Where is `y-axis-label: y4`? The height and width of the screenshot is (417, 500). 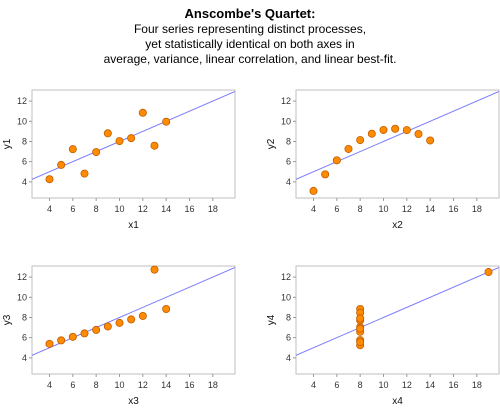 y-axis-label: y4 is located at coordinates (271, 319).